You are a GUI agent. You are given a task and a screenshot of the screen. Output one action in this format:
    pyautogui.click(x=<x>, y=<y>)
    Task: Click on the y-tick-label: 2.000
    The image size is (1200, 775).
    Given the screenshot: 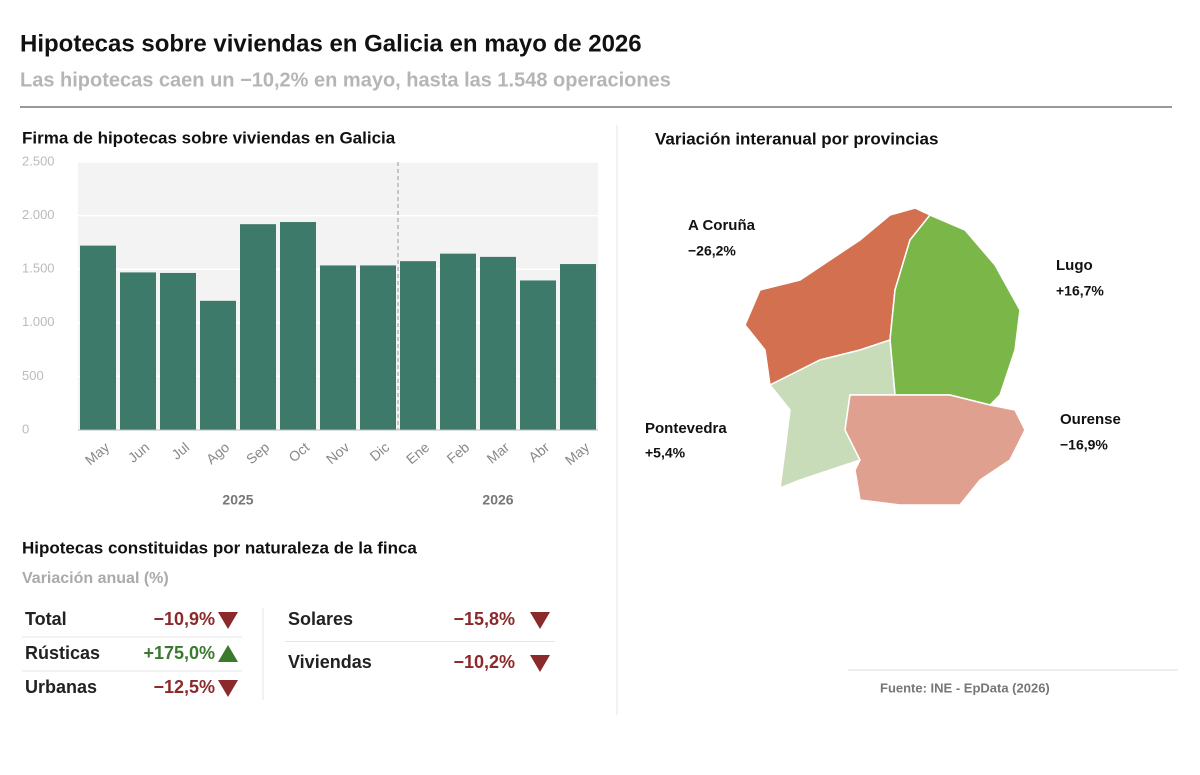 What is the action you would take?
    pyautogui.click(x=38, y=214)
    